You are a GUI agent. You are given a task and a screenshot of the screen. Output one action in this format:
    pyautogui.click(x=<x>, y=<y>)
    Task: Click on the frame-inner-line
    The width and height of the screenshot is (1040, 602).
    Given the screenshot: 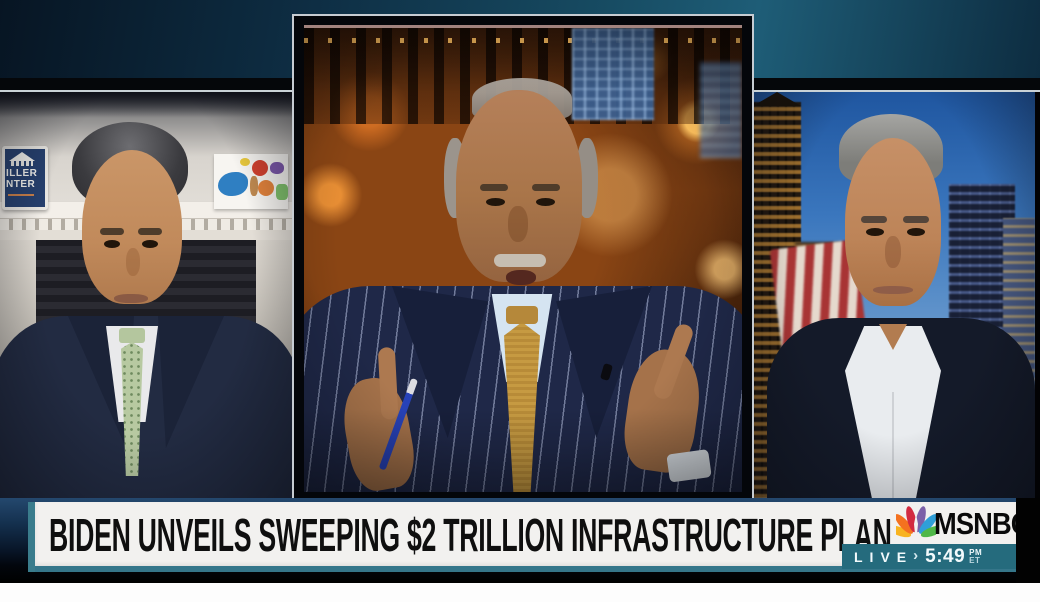 What is the action you would take?
    pyautogui.click(x=523, y=26)
    